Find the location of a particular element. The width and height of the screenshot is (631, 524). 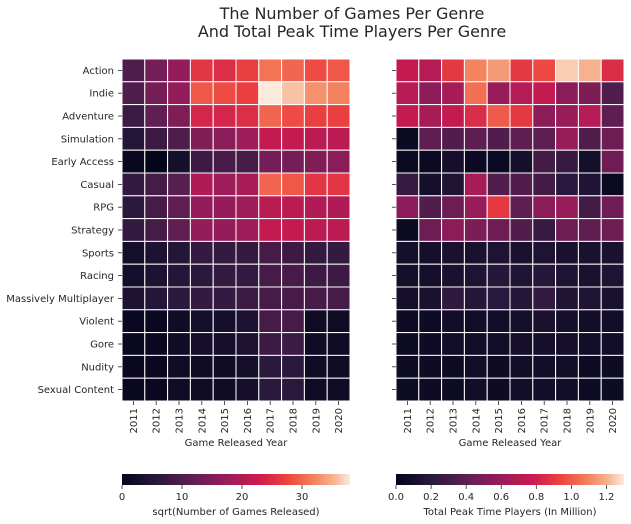

x-tick-label: 2015 is located at coordinates (499, 420).